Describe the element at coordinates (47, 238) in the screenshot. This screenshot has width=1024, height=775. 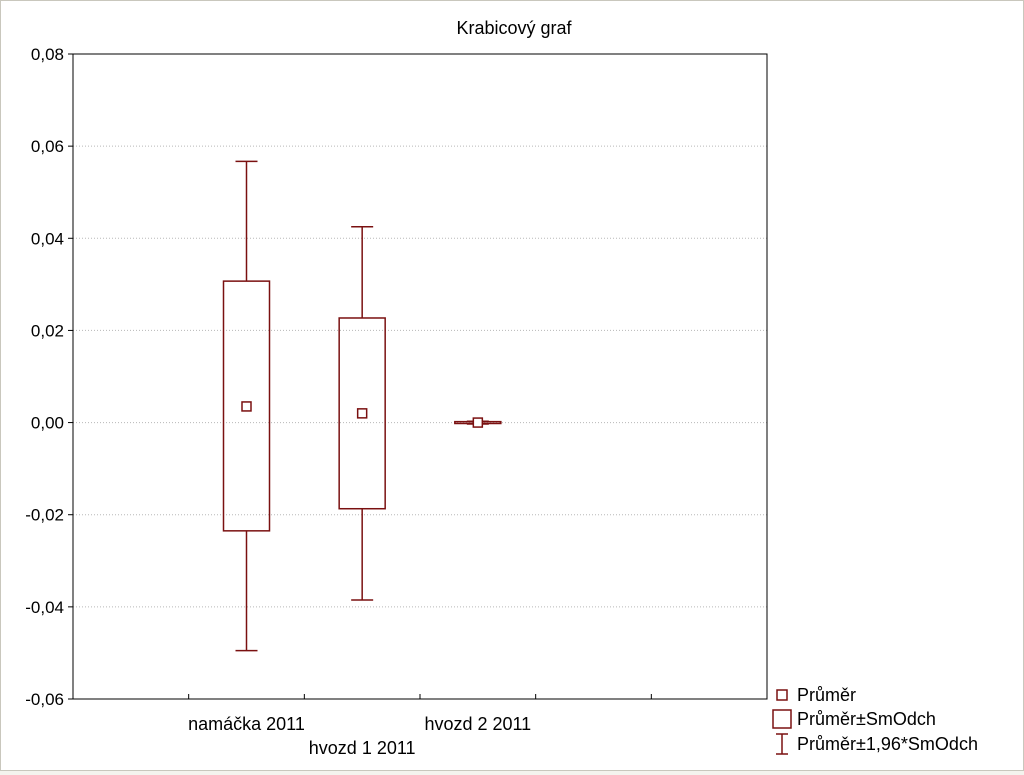
I see `y-tick-label: 0,04` at that location.